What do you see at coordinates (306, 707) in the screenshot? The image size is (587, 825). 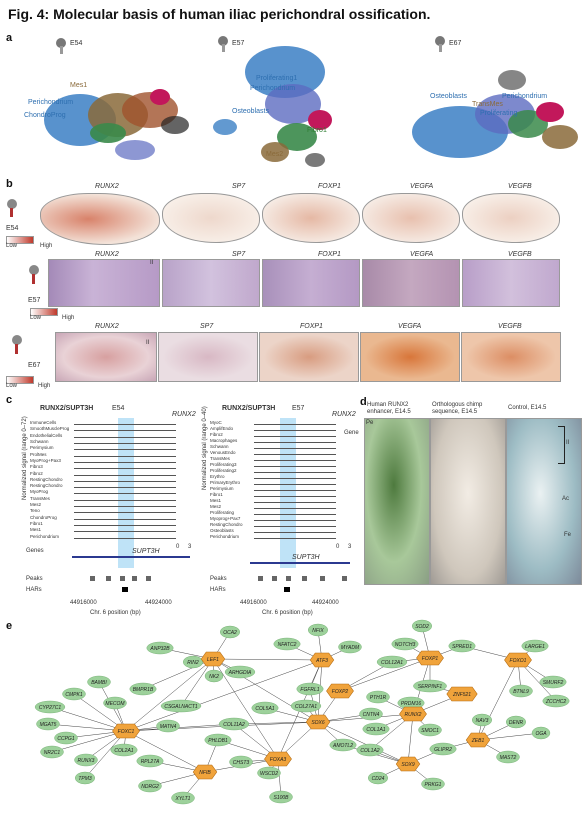 I see `node-label: COL27A1` at bounding box center [306, 707].